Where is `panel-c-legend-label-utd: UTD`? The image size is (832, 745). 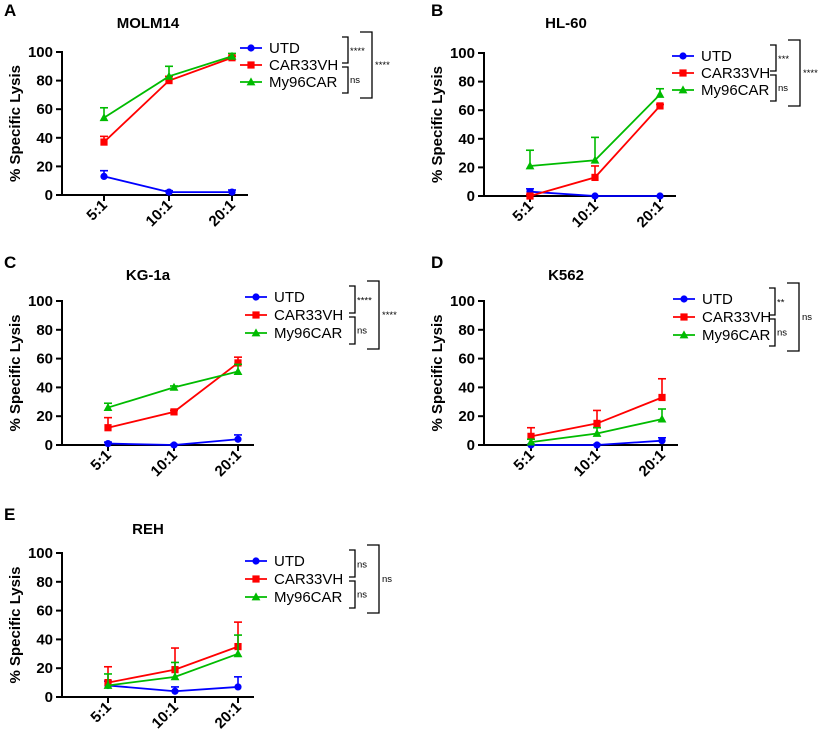
panel-c-legend-label-utd: UTD is located at coordinates (289, 297).